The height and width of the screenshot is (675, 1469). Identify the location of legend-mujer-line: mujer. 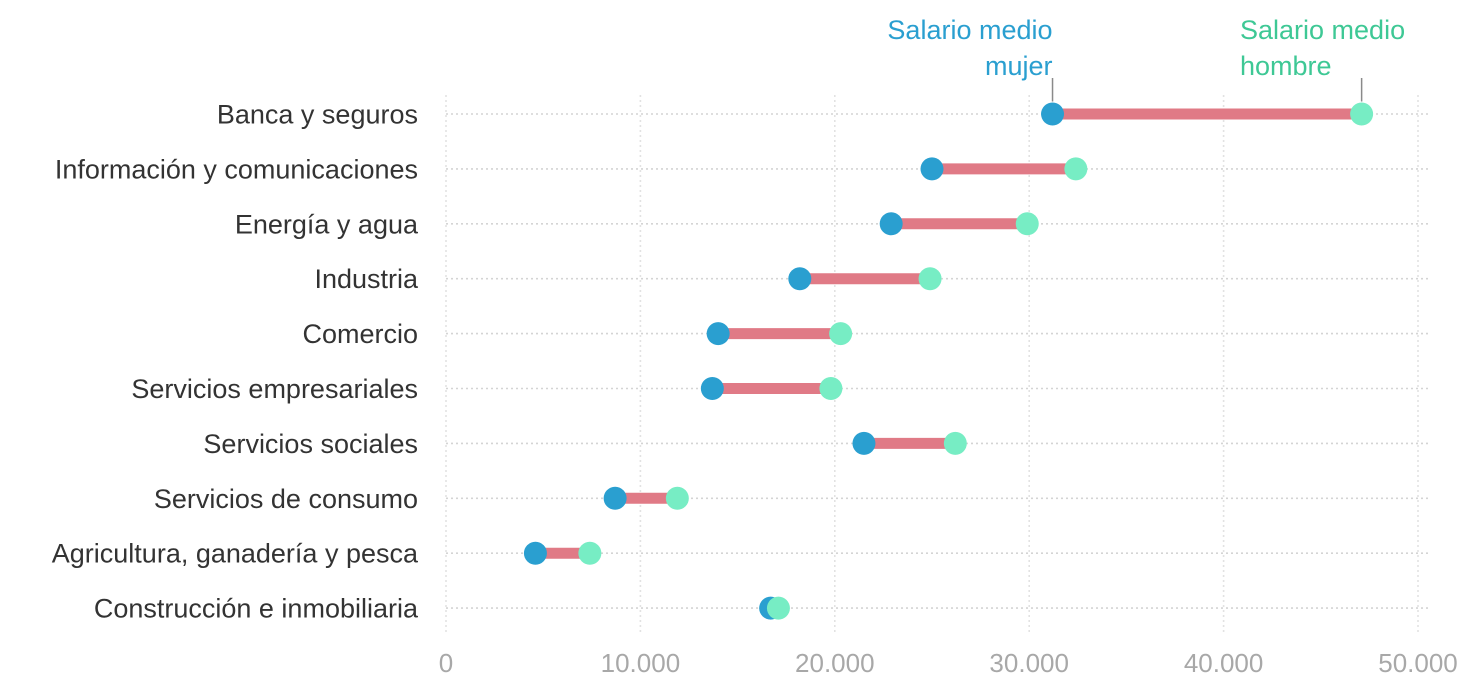
(1019, 66).